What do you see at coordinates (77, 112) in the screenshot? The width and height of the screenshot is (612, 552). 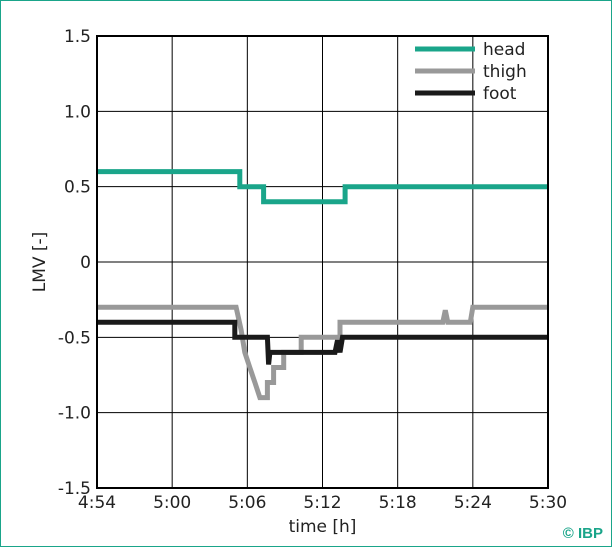 I see `y-tick-label: 1.0` at bounding box center [77, 112].